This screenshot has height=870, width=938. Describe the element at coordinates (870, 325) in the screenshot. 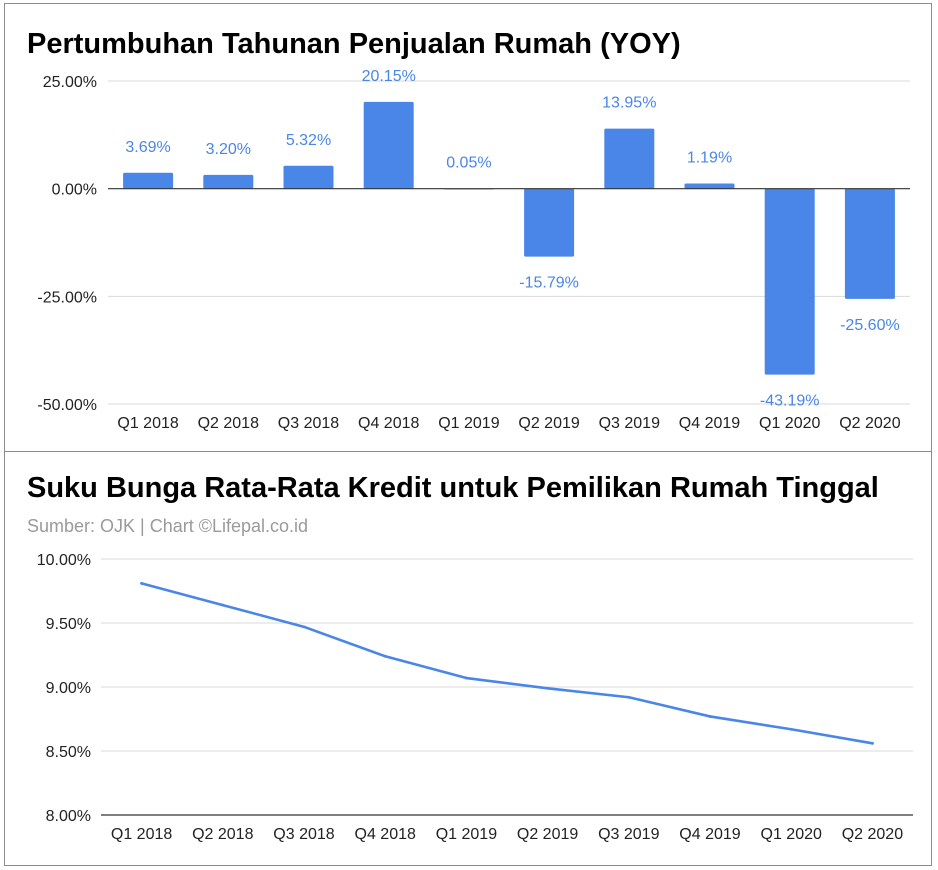

I see `data-label: -25.60%` at that location.